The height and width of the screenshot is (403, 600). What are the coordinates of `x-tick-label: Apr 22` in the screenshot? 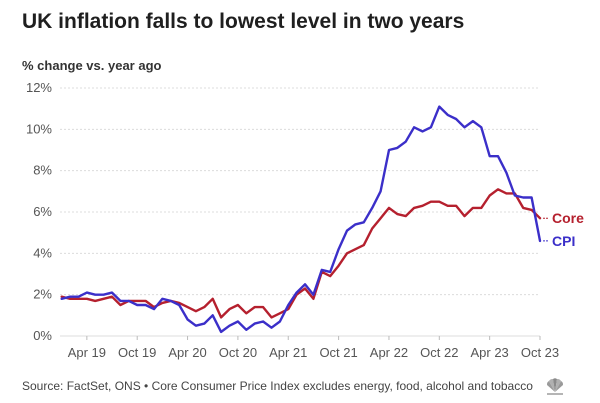 It's located at (389, 352).